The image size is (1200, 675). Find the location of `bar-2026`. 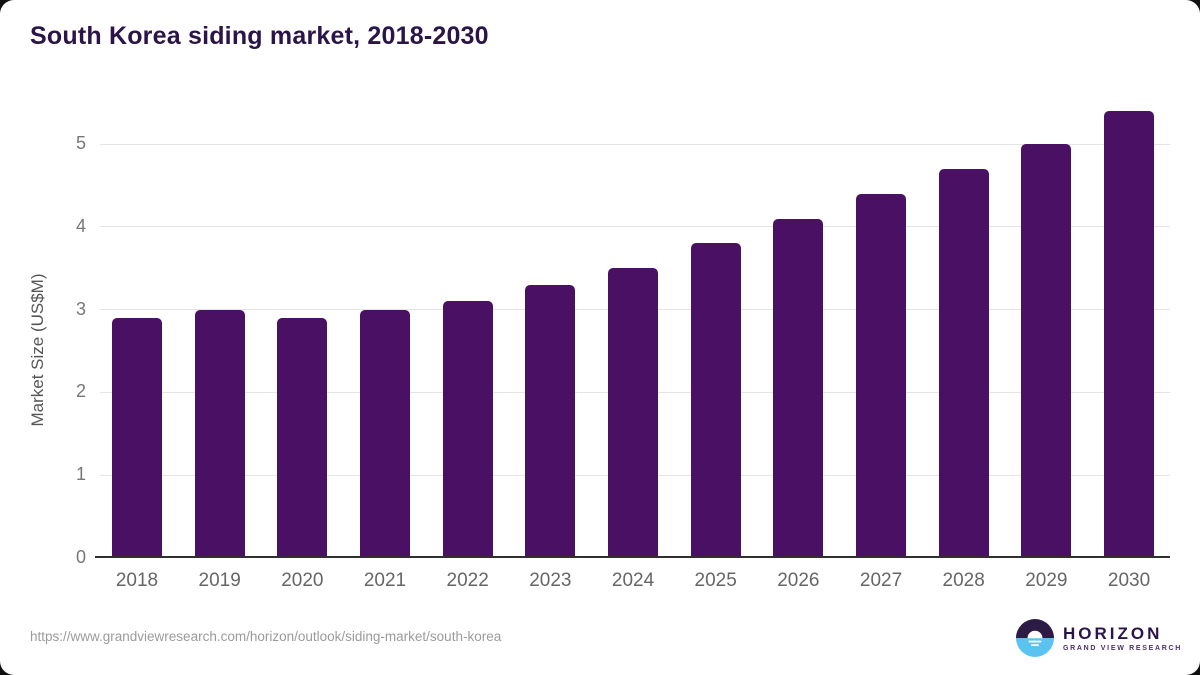

bar-2026 is located at coordinates (798, 388).